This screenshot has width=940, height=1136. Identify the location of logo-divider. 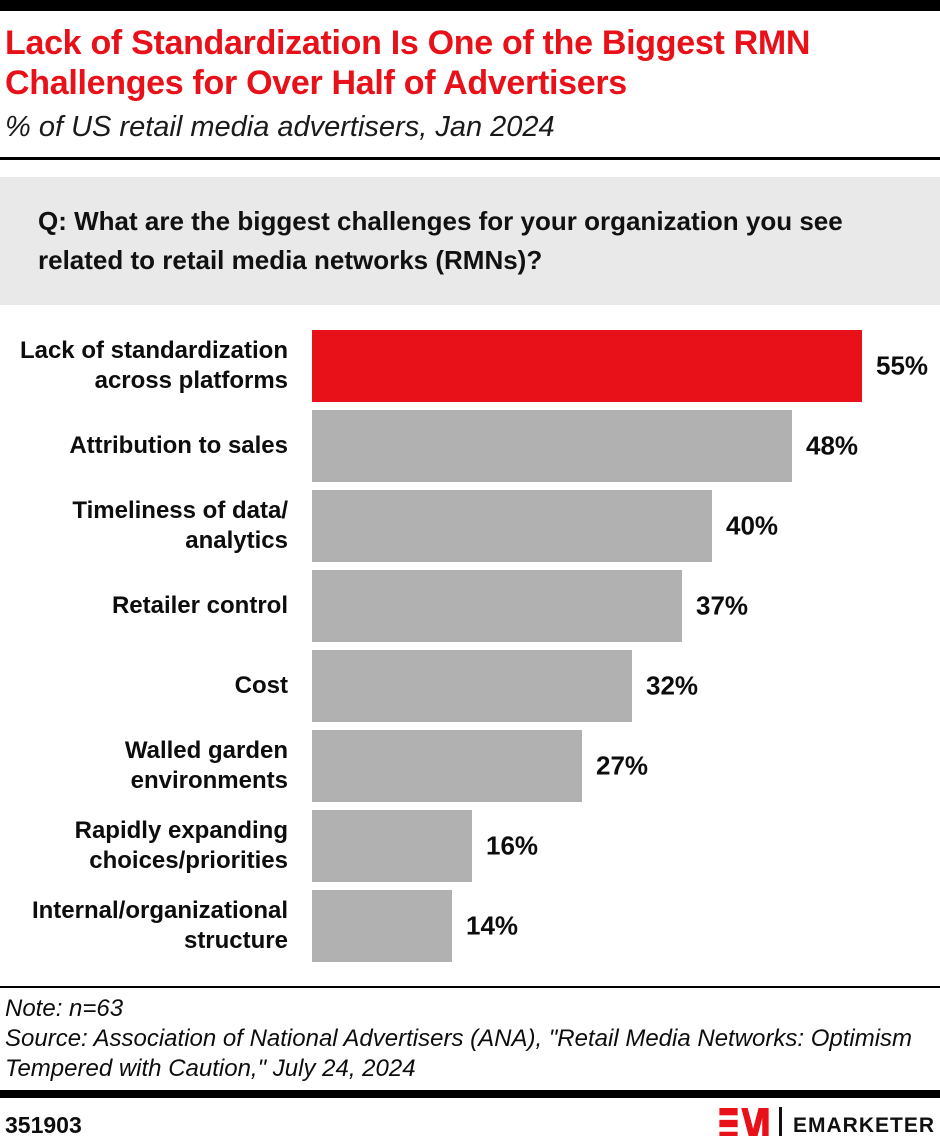
(780, 1121).